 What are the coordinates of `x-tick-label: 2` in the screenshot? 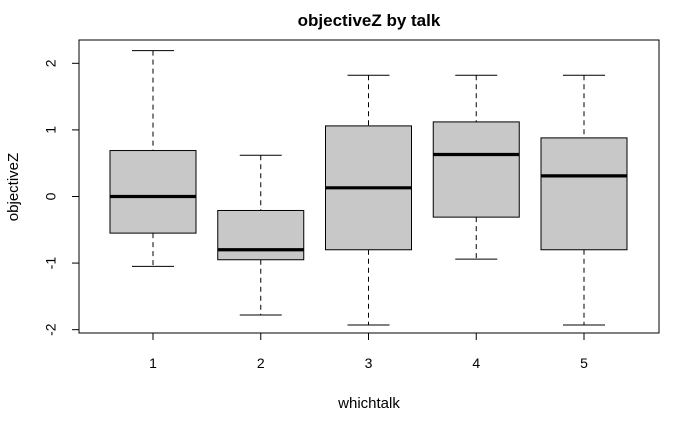 It's located at (261, 363).